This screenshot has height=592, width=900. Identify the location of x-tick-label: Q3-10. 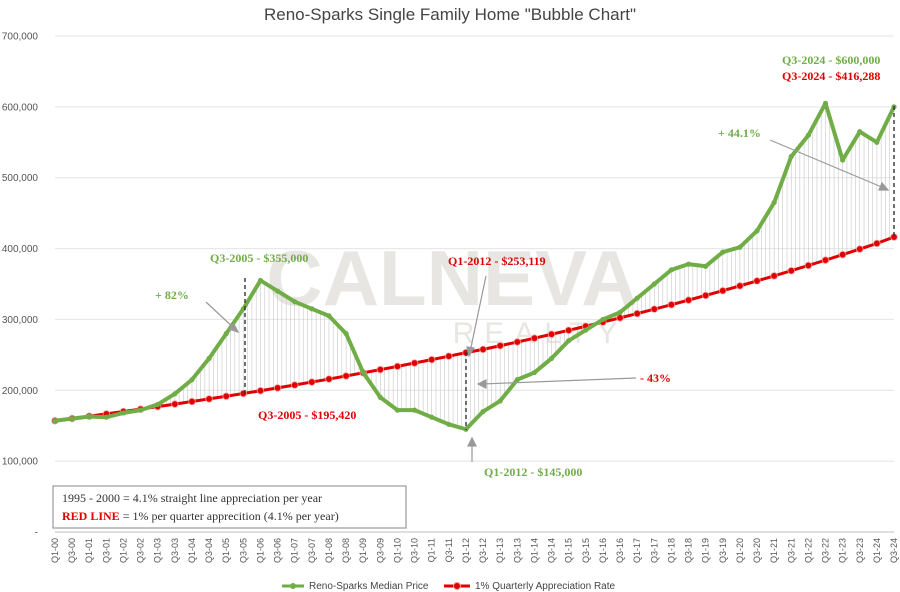
(415, 550).